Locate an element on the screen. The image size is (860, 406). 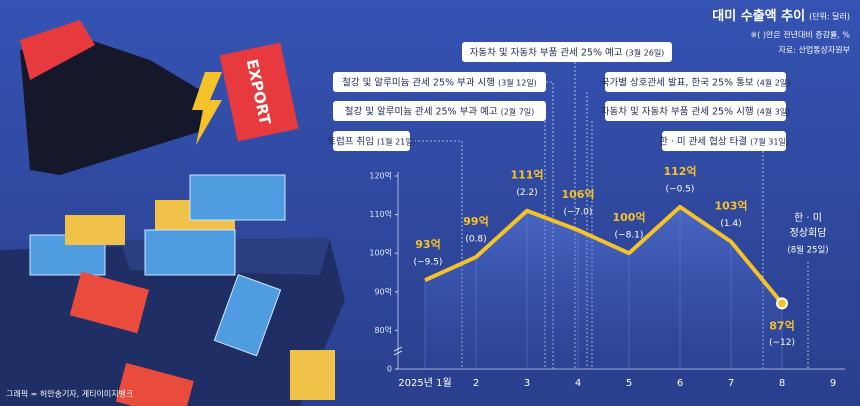
y-tick-label: 80억 is located at coordinates (383, 330).